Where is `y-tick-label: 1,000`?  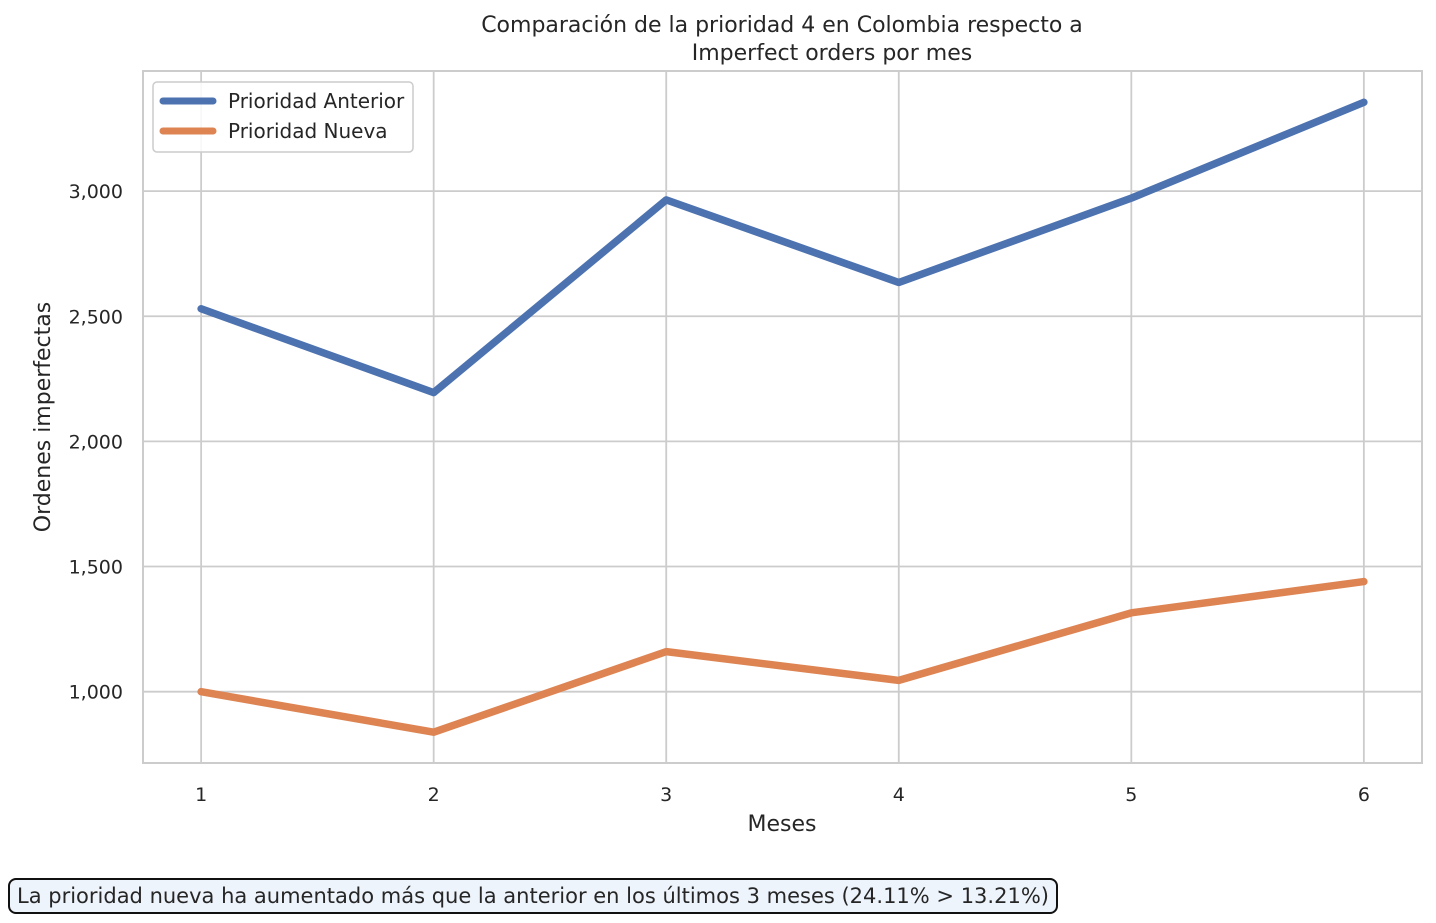 y-tick-label: 1,000 is located at coordinates (96, 693).